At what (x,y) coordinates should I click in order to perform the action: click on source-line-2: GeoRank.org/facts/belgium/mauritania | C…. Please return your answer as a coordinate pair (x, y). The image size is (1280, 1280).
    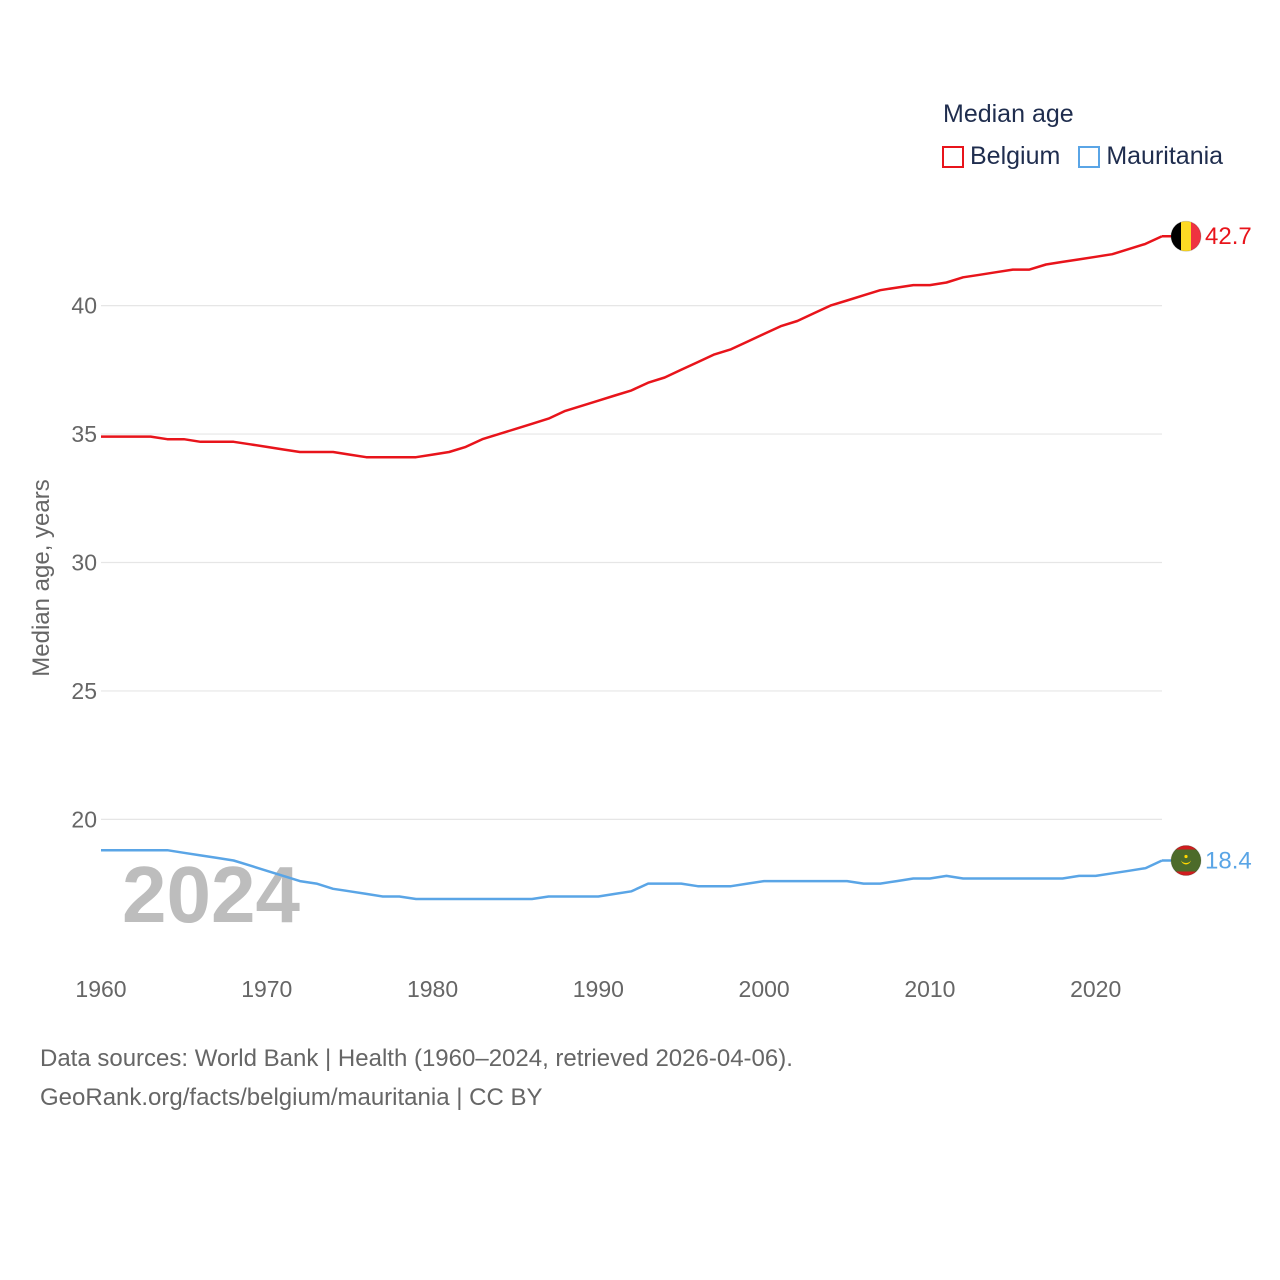
    Looking at the image, I should click on (291, 1097).